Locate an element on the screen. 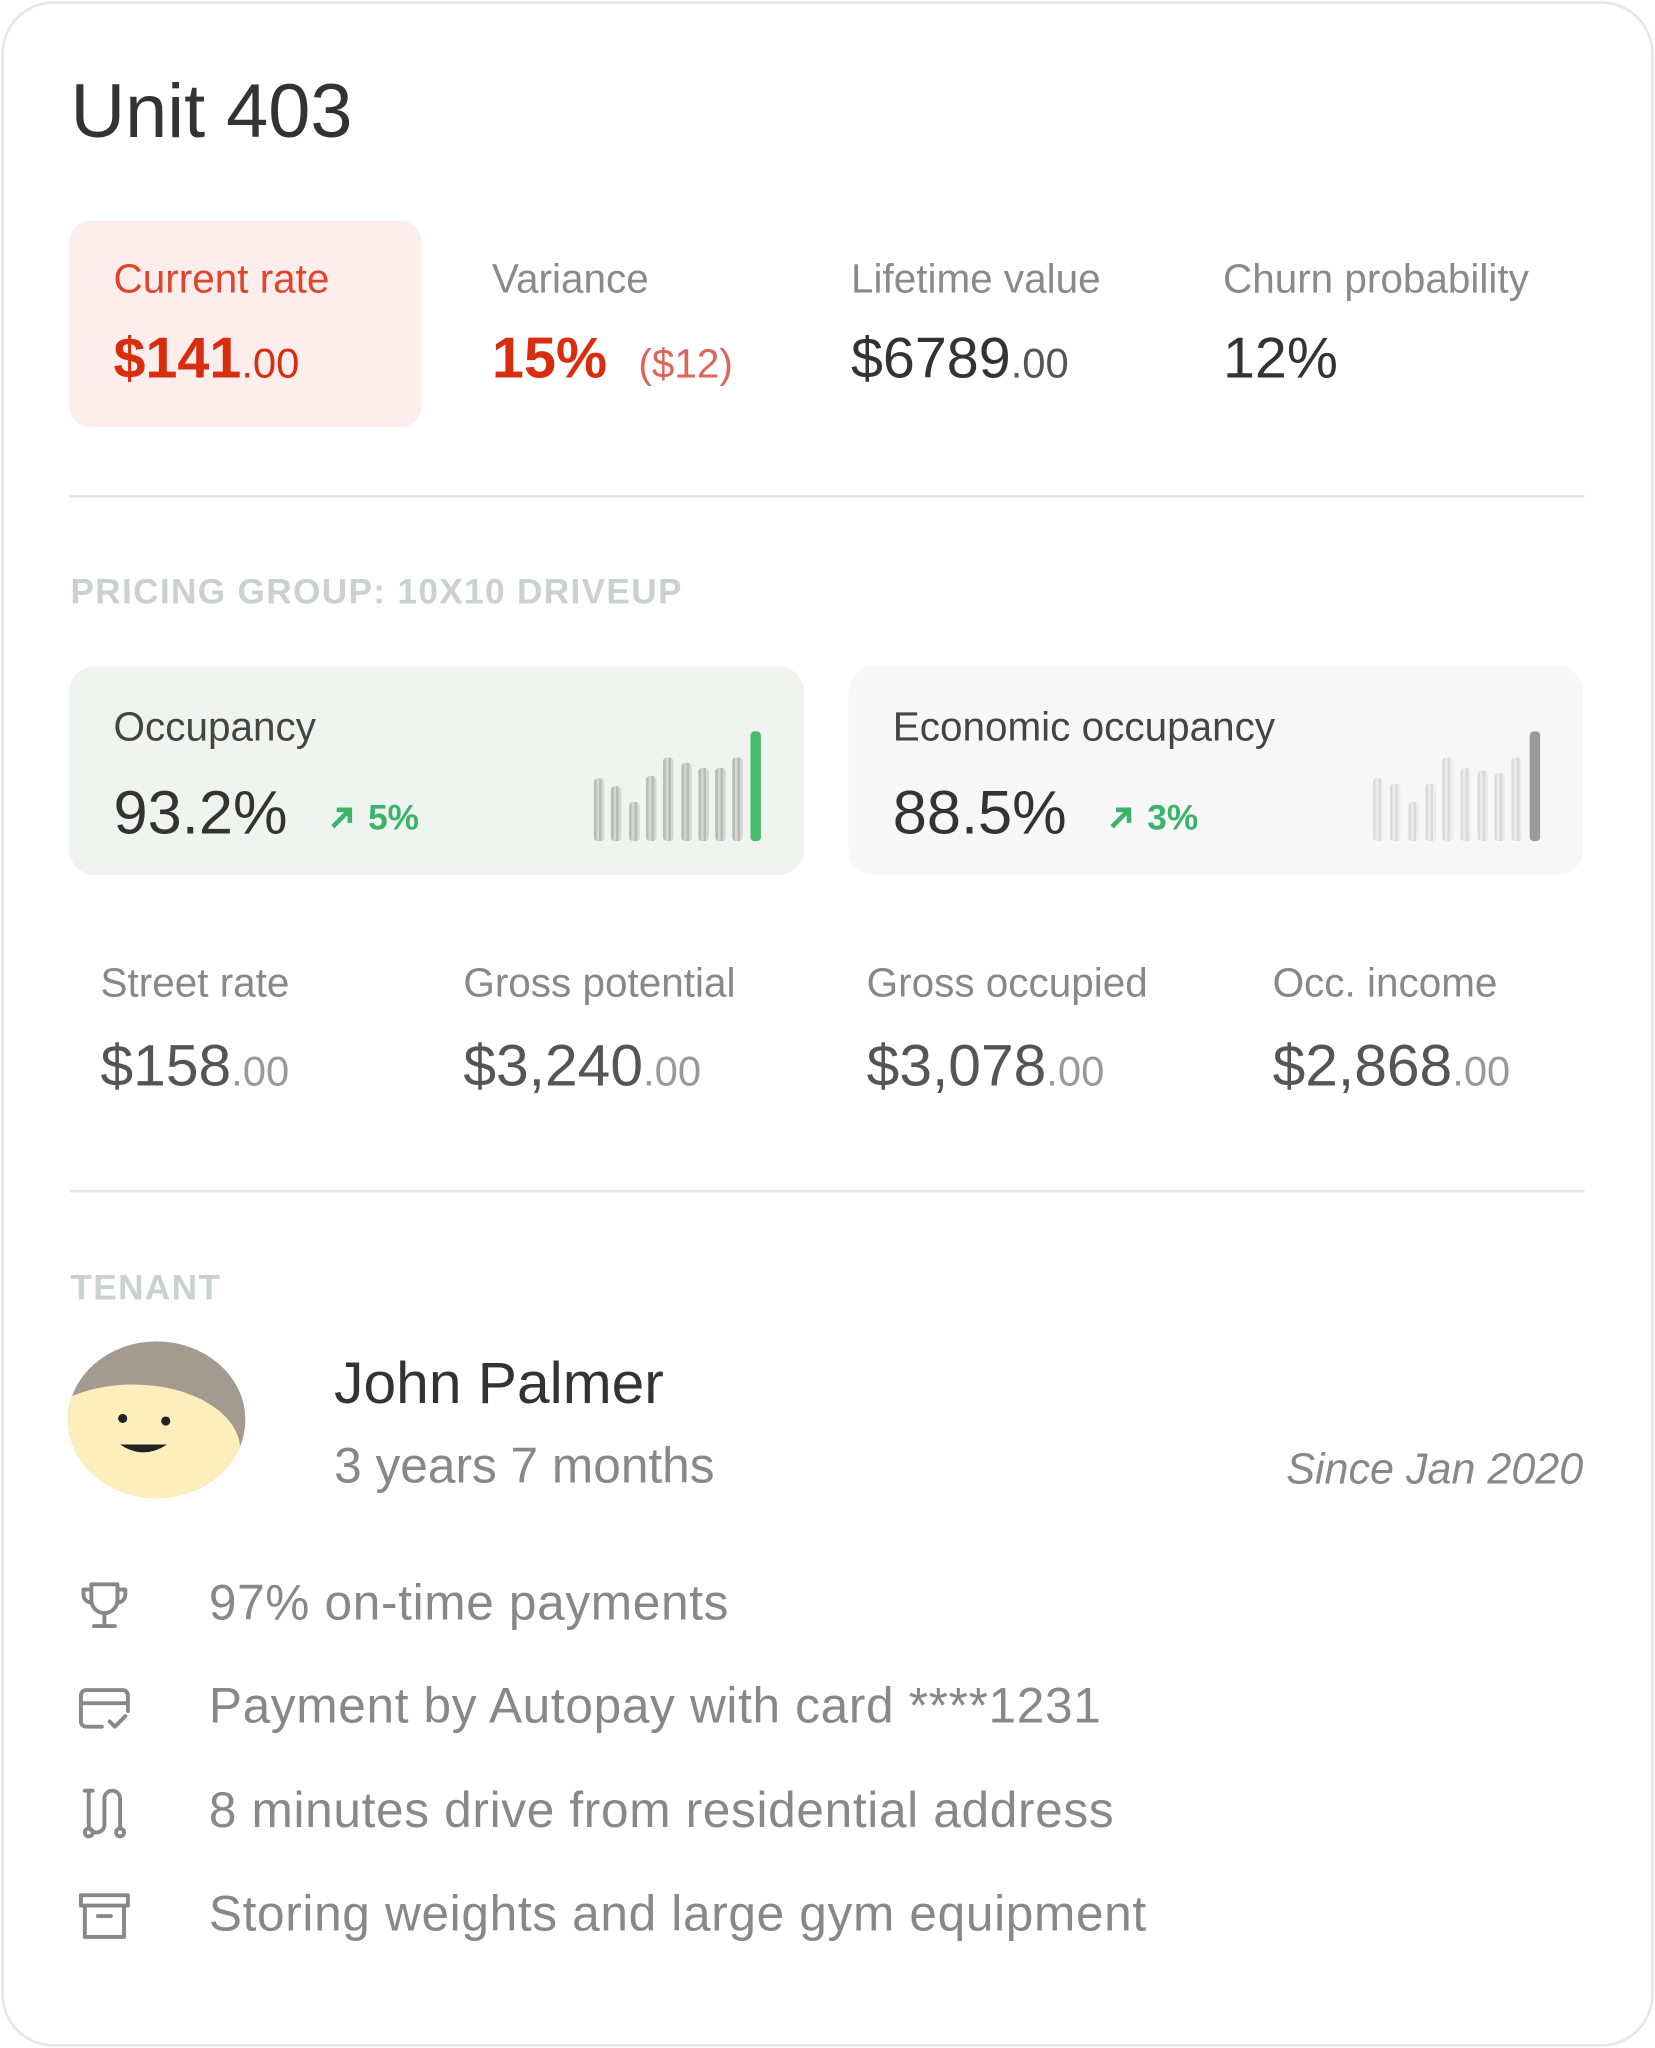 This screenshot has height=2048, width=1655. route-icon is located at coordinates (104, 1813).